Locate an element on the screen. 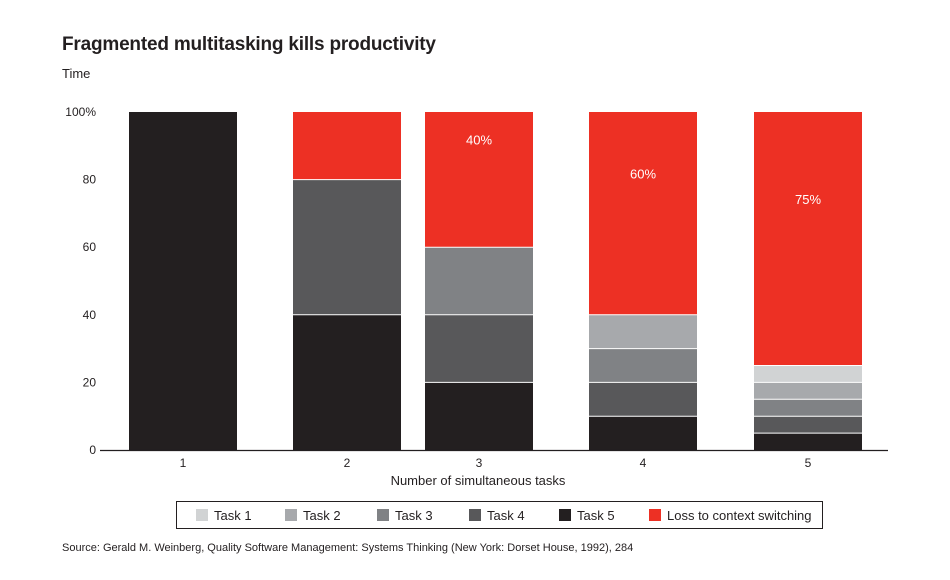 This screenshot has width=950, height=580. y-tick-label: 0 is located at coordinates (92, 450).